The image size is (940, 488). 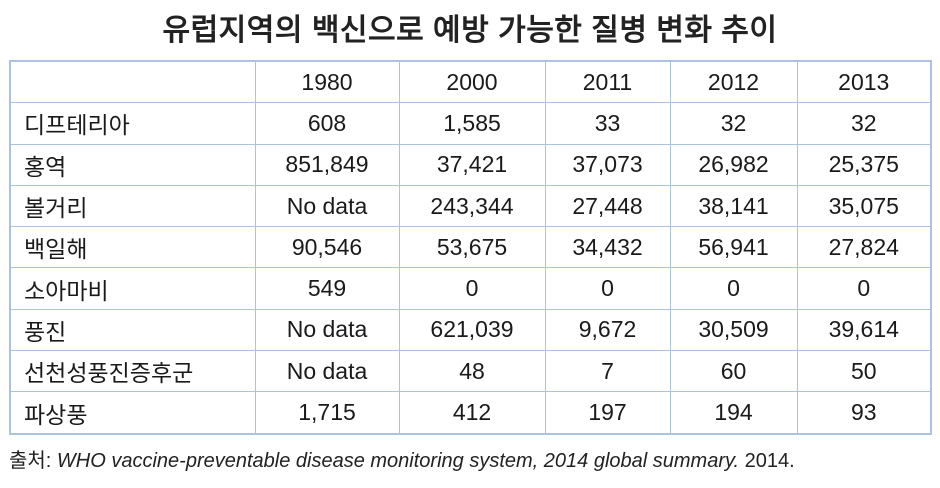 I want to click on value-cell: 851,849, so click(x=327, y=164).